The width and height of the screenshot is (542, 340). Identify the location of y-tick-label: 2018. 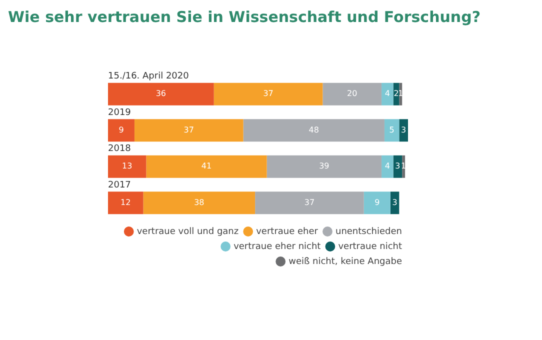
(120, 149).